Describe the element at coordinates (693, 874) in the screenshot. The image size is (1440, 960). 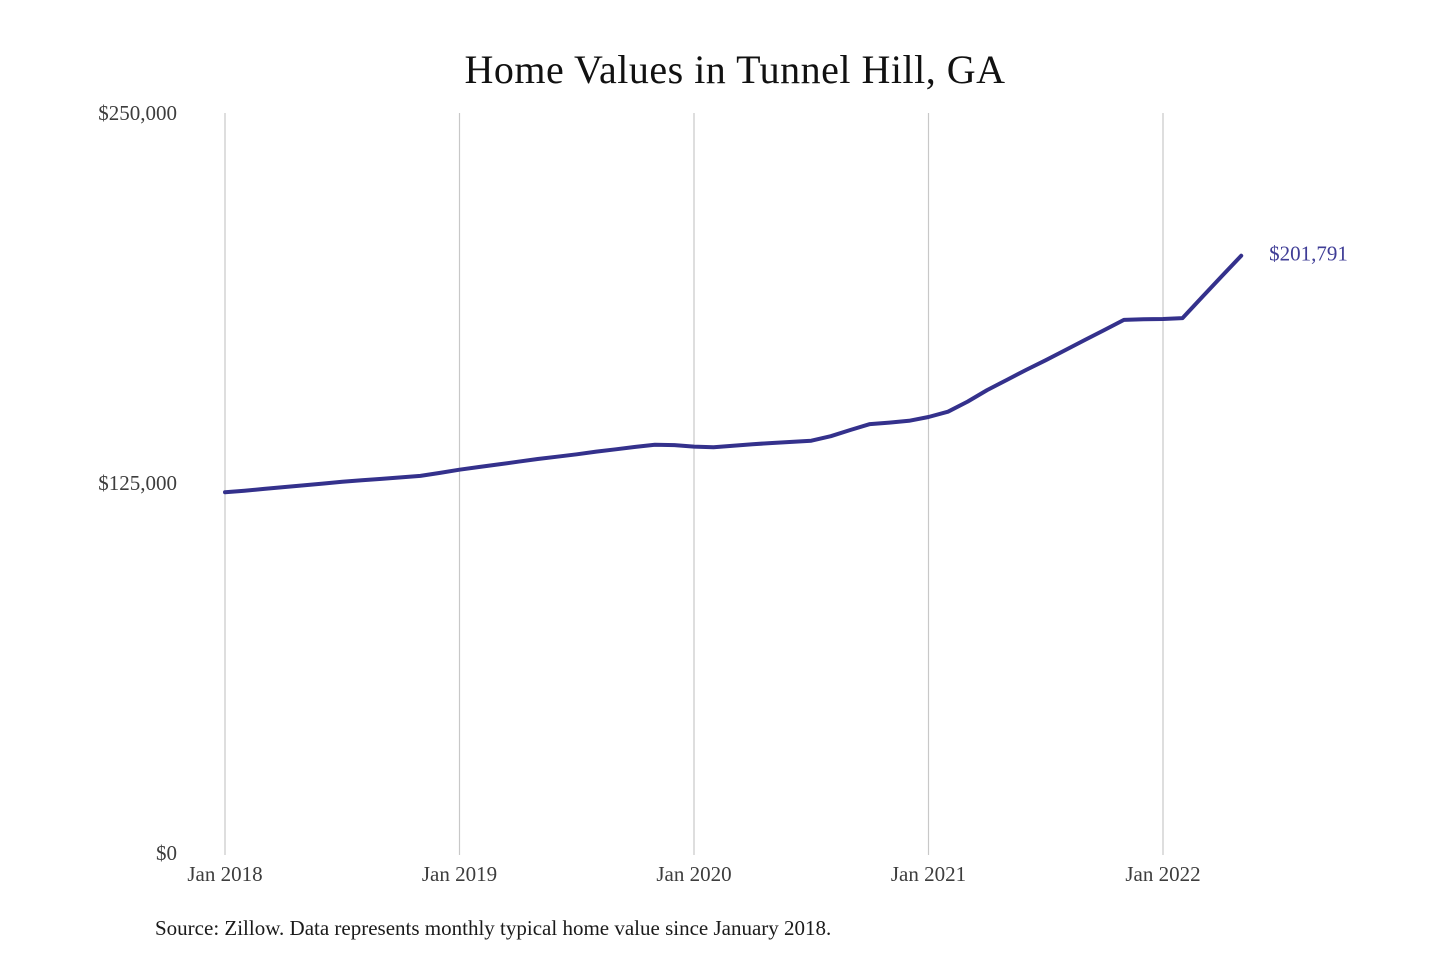
I see `x-axis-tick-label: Jan 2020` at that location.